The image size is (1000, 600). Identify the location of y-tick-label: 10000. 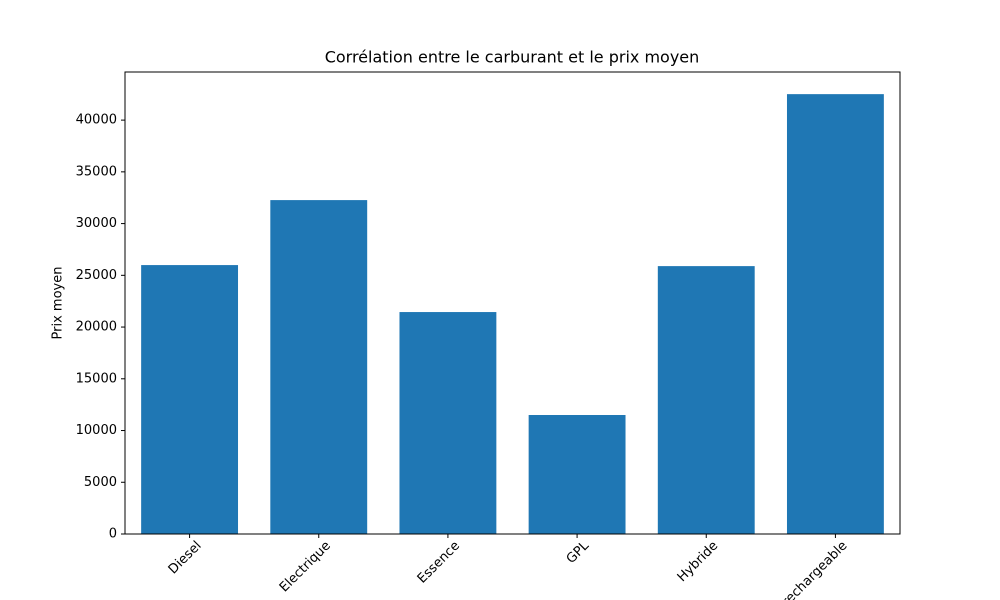
(96, 430).